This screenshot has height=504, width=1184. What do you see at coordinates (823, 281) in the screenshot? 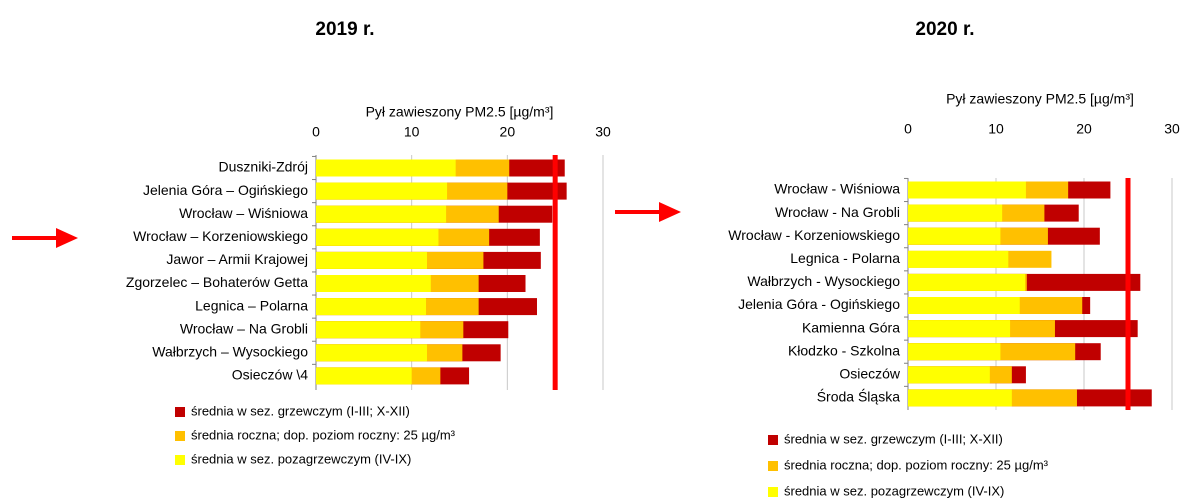
I see `y-tick-label: Wałbrzych - Wysockiego` at bounding box center [823, 281].